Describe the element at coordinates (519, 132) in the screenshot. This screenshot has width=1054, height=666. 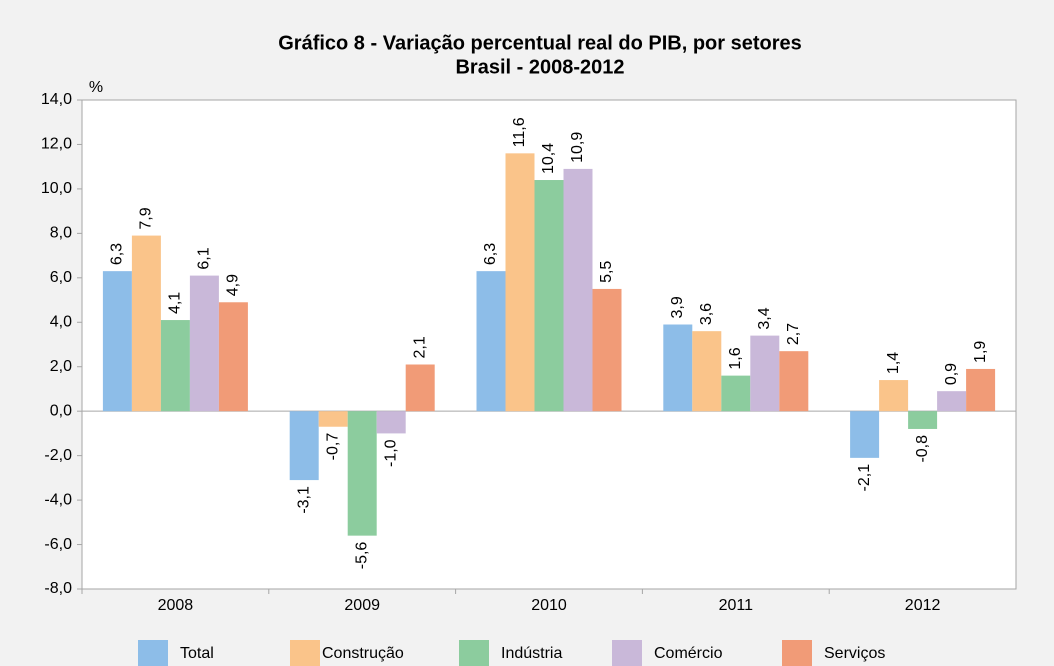
I see `data-label: 11,6` at that location.